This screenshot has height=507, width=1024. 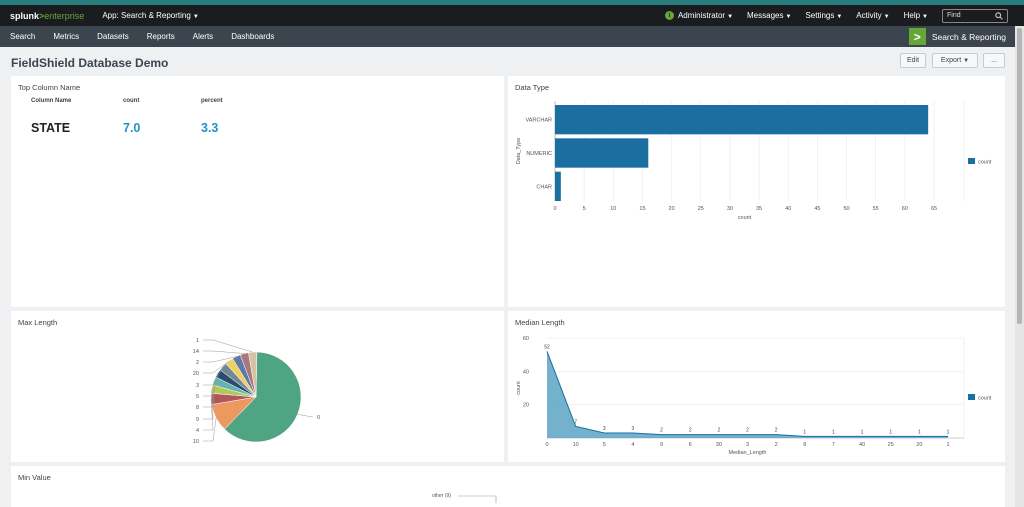 What do you see at coordinates (197, 341) in the screenshot?
I see `pie-label: 1` at bounding box center [197, 341].